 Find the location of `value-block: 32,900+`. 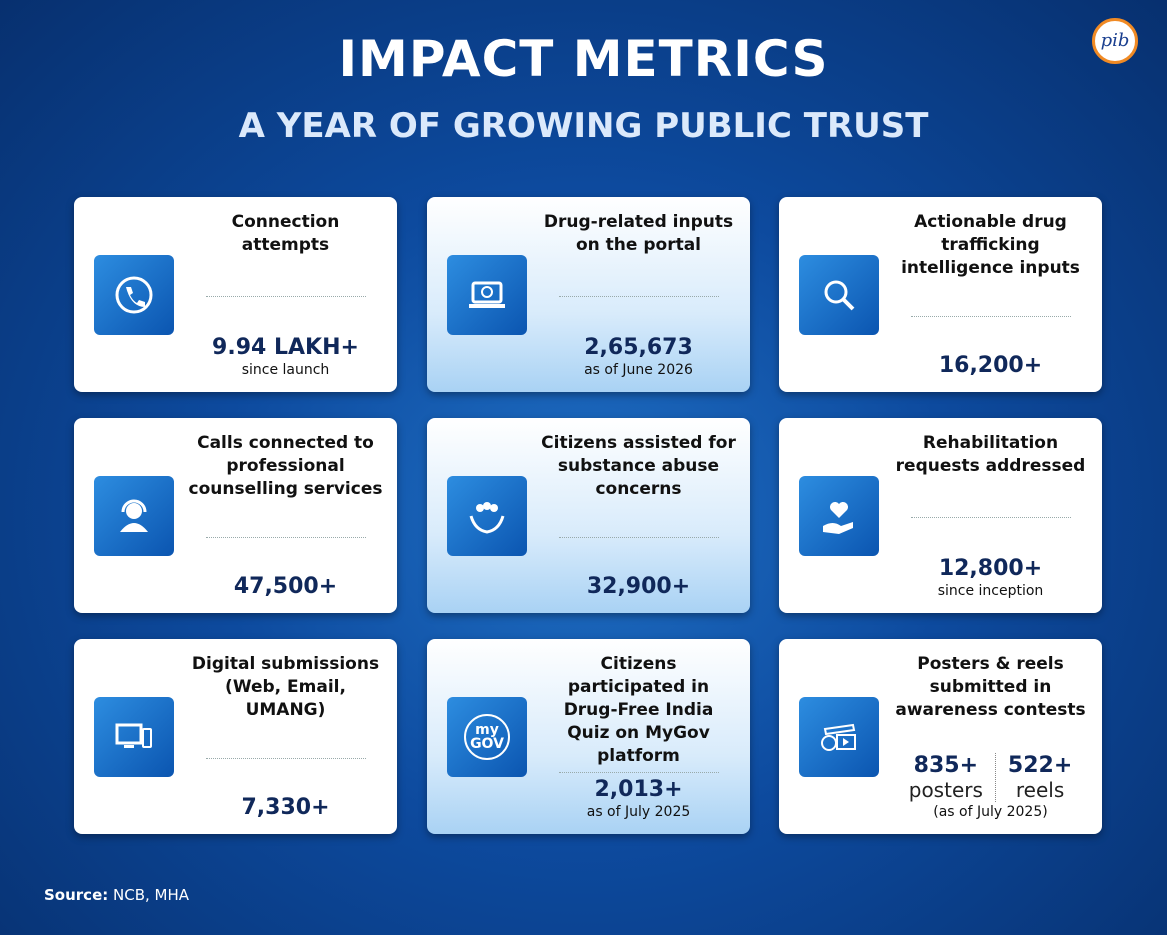

value-block: 32,900+ is located at coordinates (638, 586).